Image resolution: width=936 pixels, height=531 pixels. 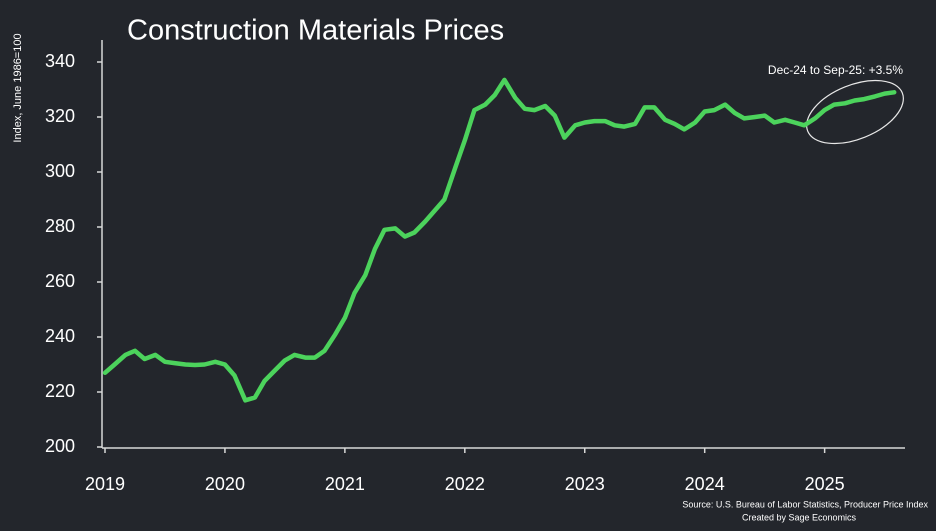 What do you see at coordinates (60, 281) in the screenshot?
I see `y-tick-label: 260` at bounding box center [60, 281].